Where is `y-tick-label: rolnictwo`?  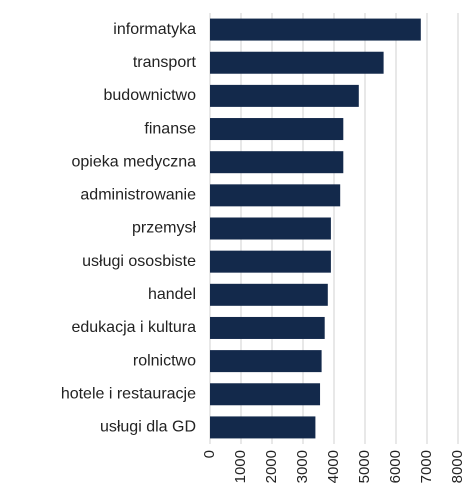
y-tick-label: rolnictwo is located at coordinates (164, 360).